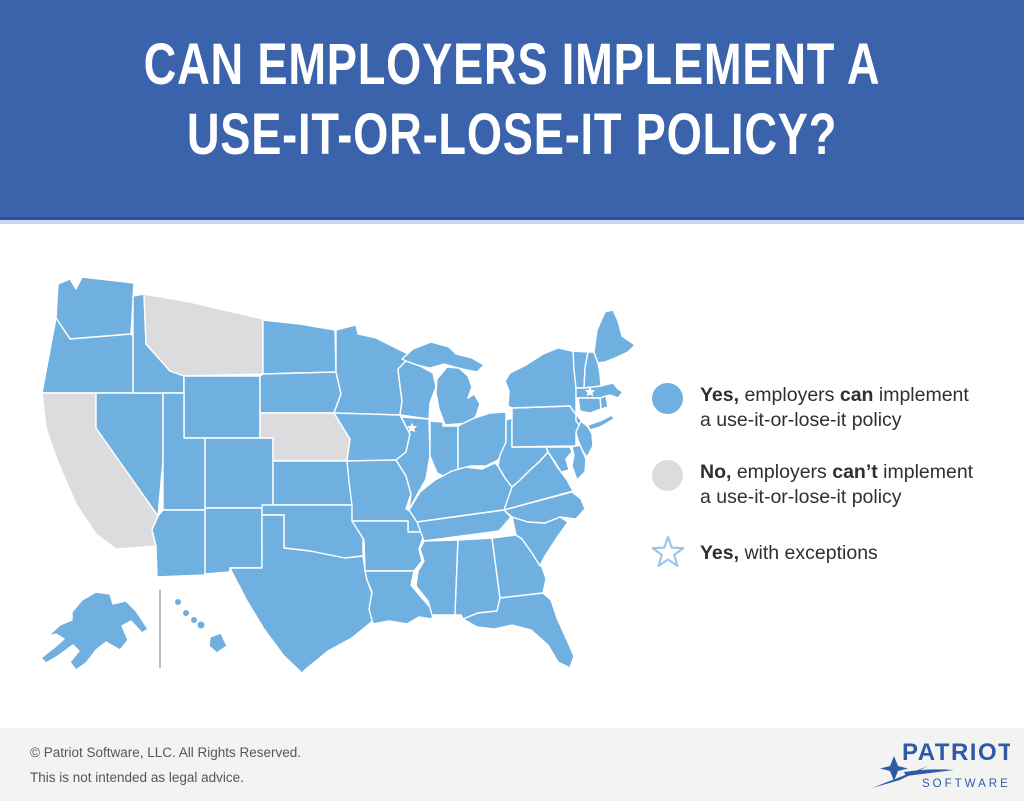  Describe the element at coordinates (95, 308) in the screenshot. I see `state-washington` at that location.